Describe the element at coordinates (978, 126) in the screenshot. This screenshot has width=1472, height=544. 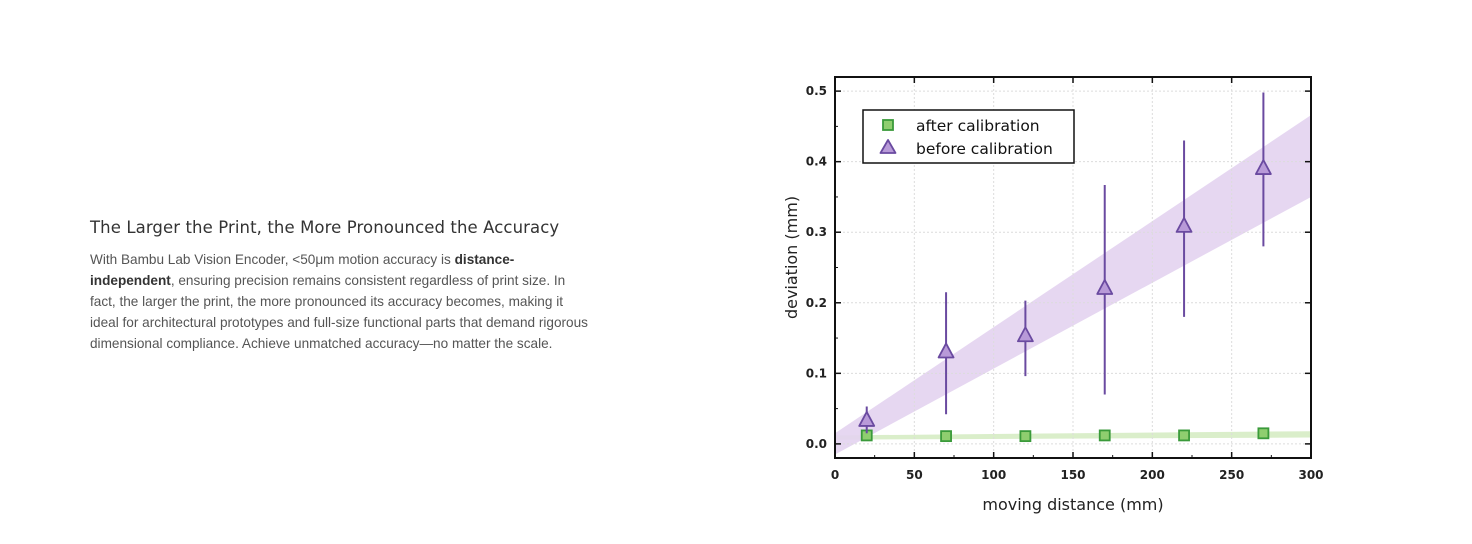
I see `legend-label: after calibration` at that location.